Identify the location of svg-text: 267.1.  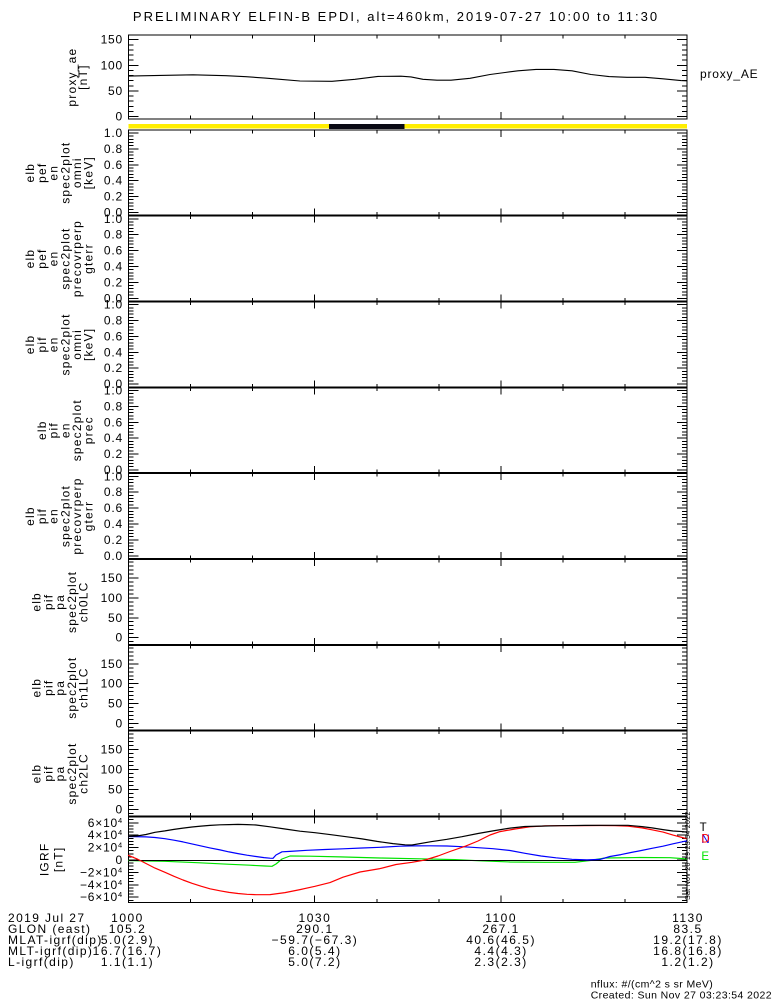
(501, 929).